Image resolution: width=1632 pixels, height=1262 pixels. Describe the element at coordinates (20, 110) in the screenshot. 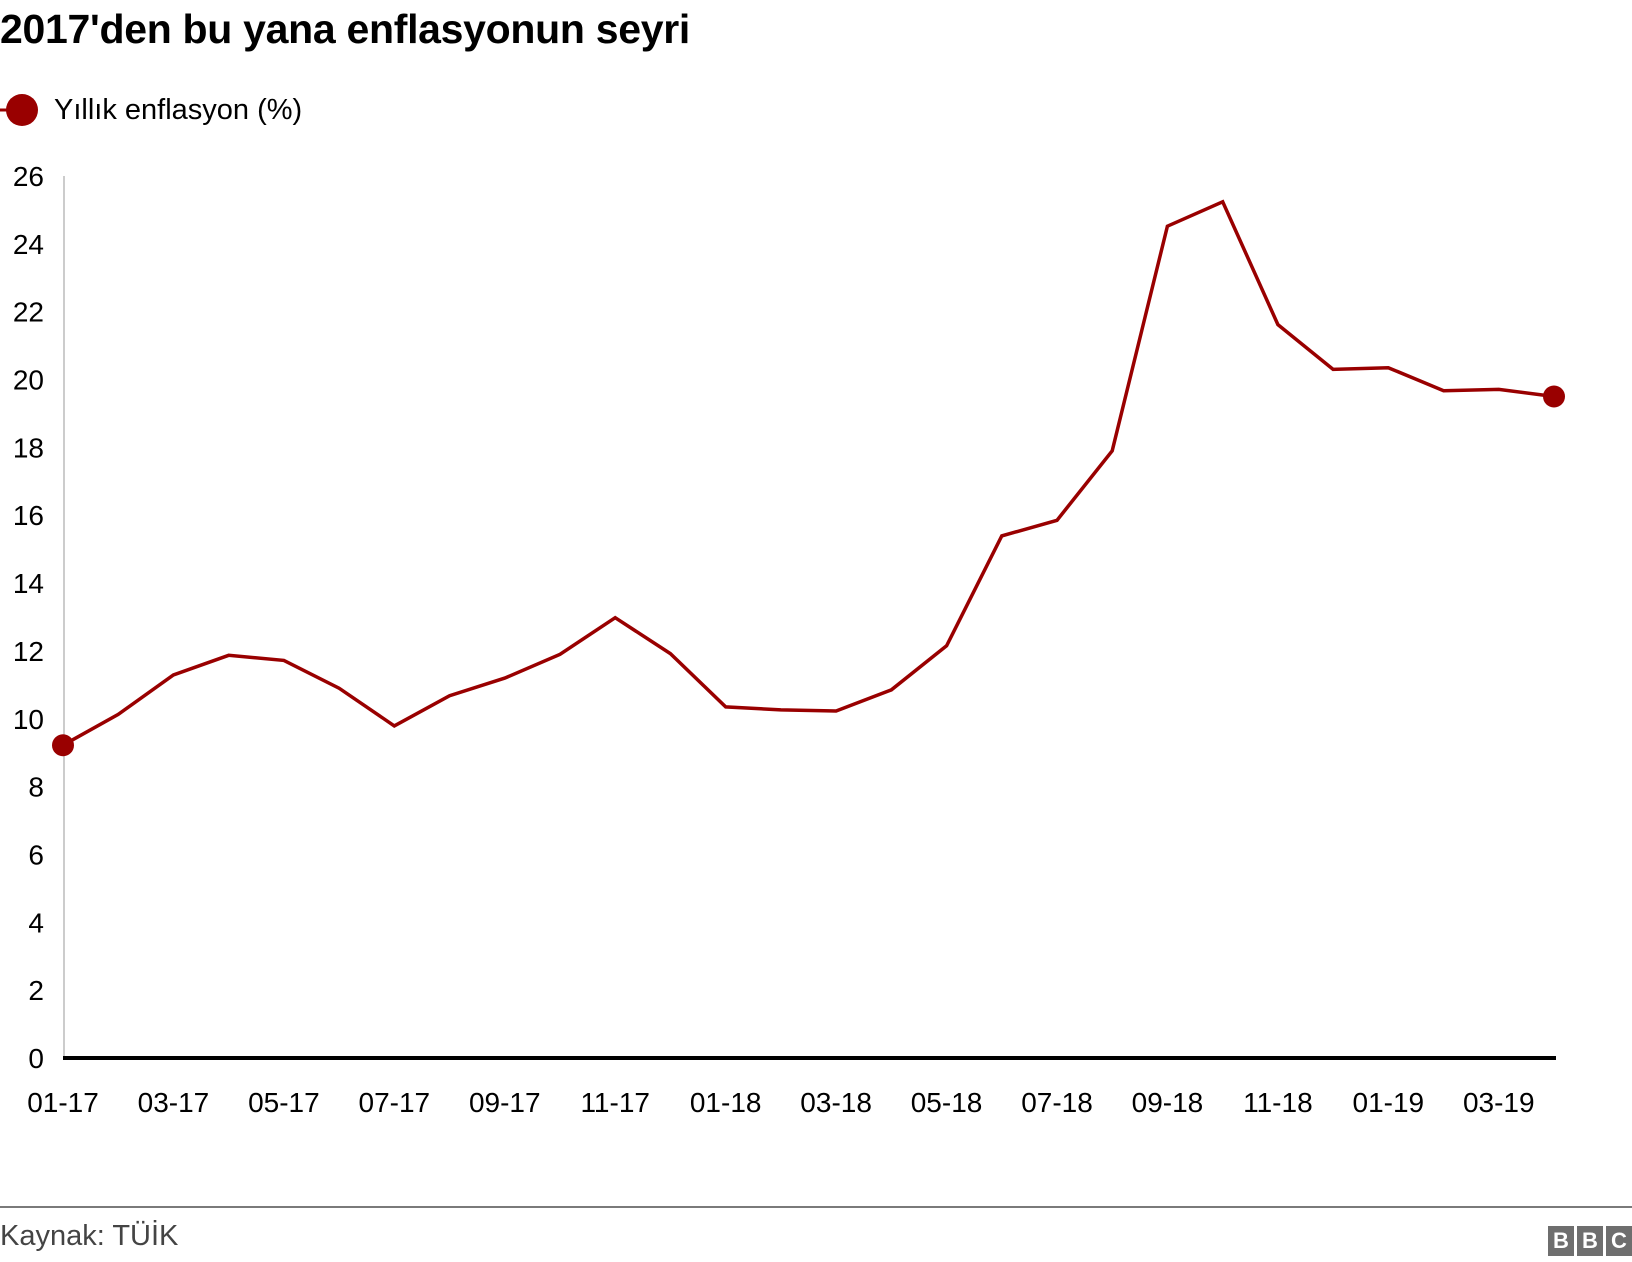

I see `legend-line-marker-icon` at that location.